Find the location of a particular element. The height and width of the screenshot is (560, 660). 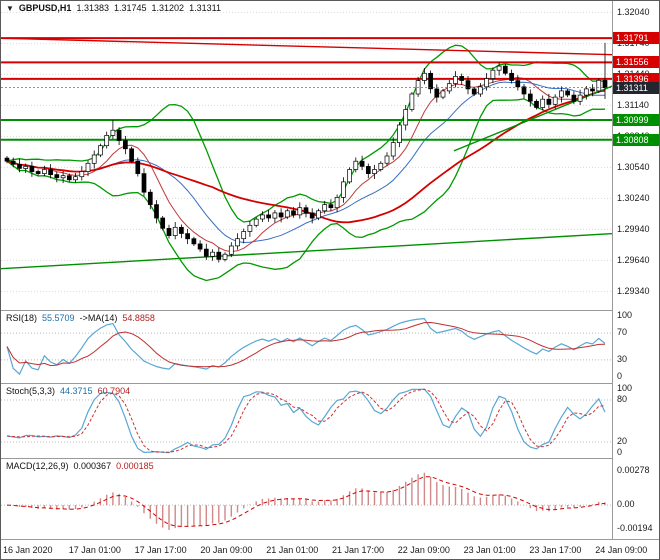

symbol-timeframe: GBPUSD,H1 is located at coordinates (45, 8).